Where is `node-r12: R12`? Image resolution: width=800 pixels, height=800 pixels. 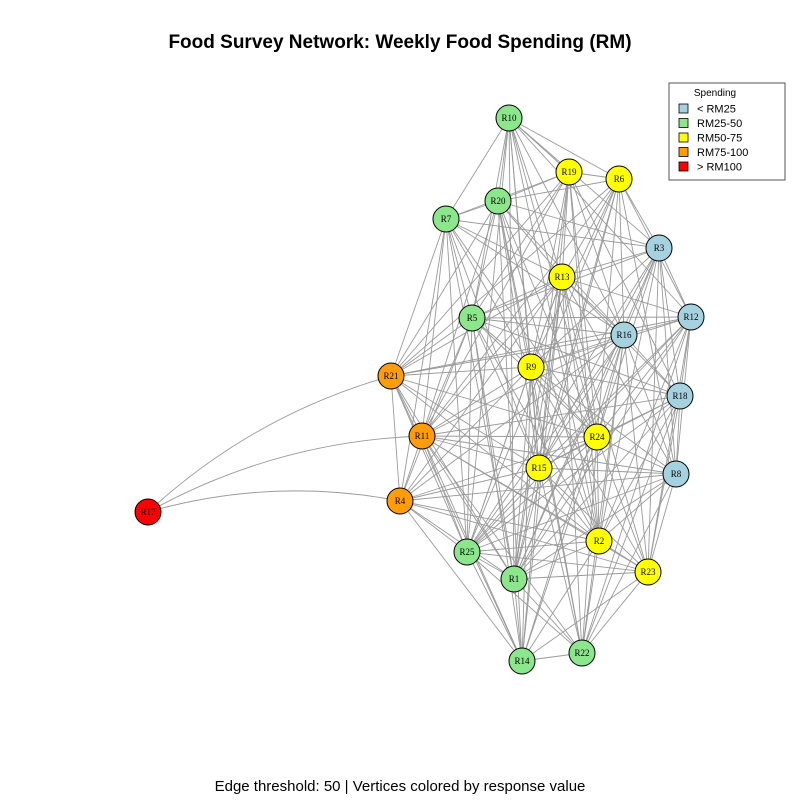 node-r12: R12 is located at coordinates (691, 317).